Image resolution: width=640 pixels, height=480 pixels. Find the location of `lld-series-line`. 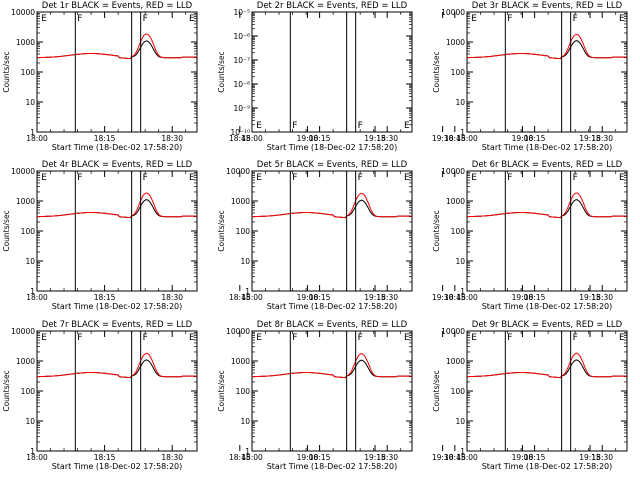

lld-series-line is located at coordinates (547, 205).